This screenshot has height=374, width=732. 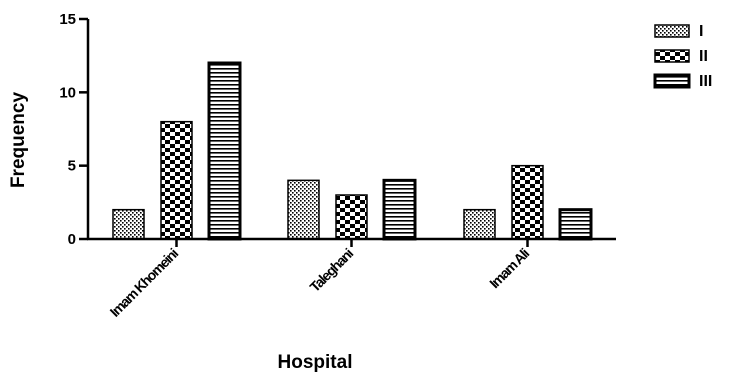 I want to click on bar-series-I-imam-khomeini, so click(x=128, y=224).